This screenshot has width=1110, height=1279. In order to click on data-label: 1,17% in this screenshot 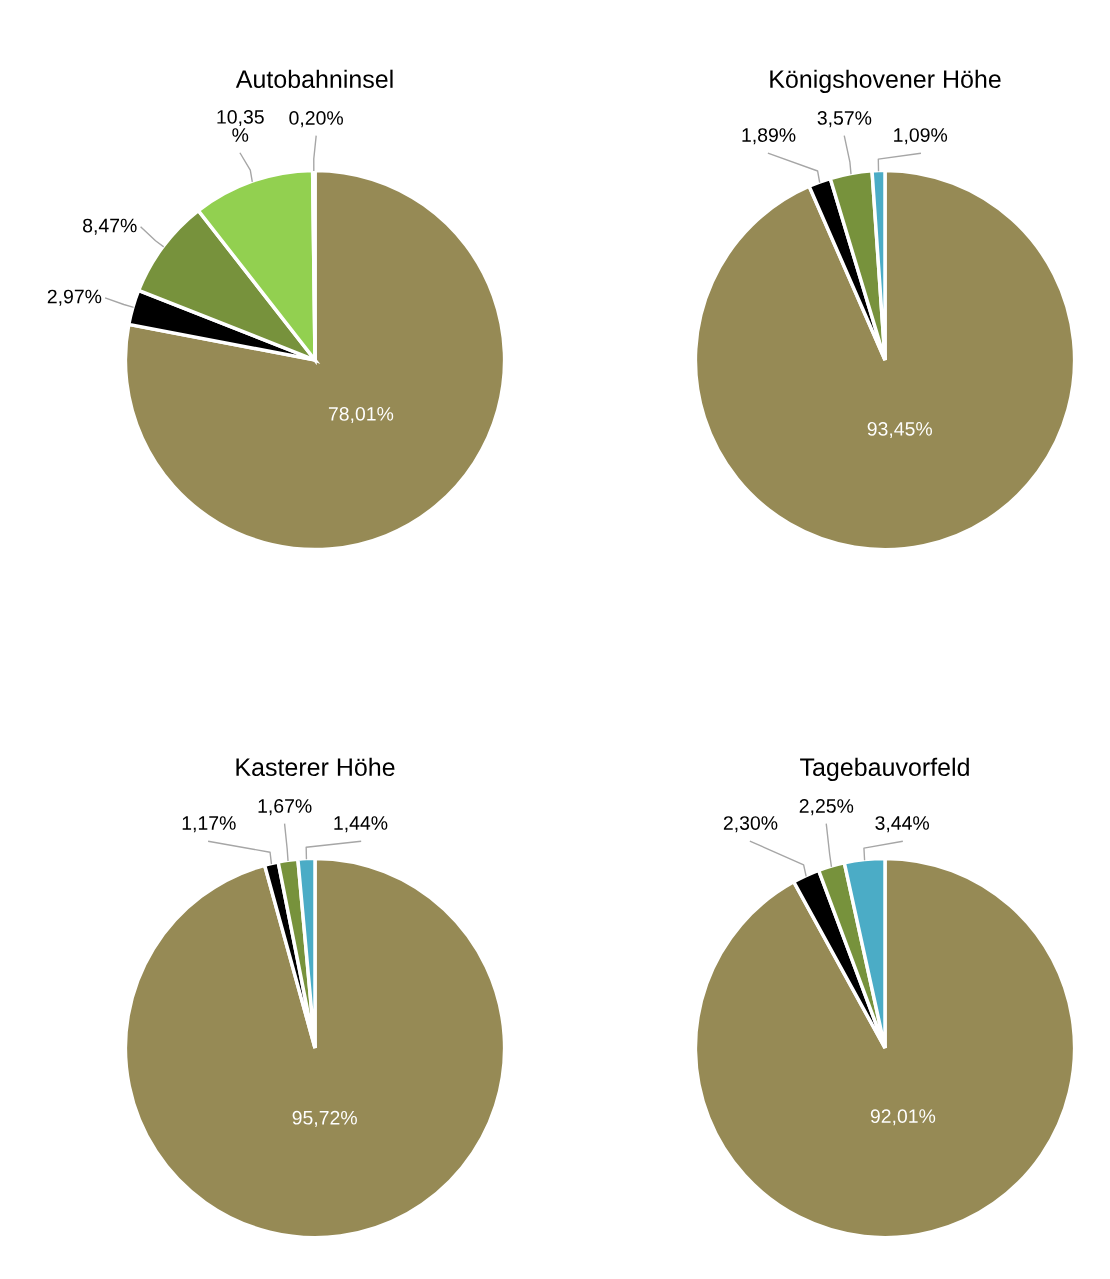, I will do `click(209, 824)`.